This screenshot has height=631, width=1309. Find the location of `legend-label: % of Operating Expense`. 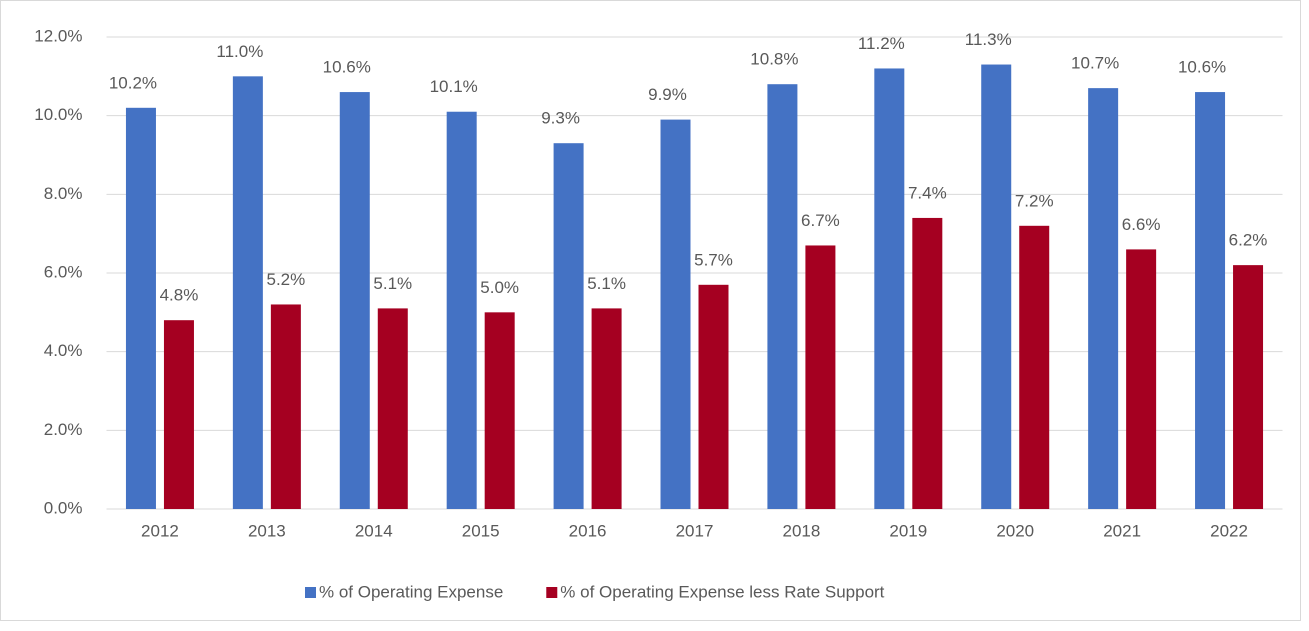

legend-label: % of Operating Expense is located at coordinates (411, 591).